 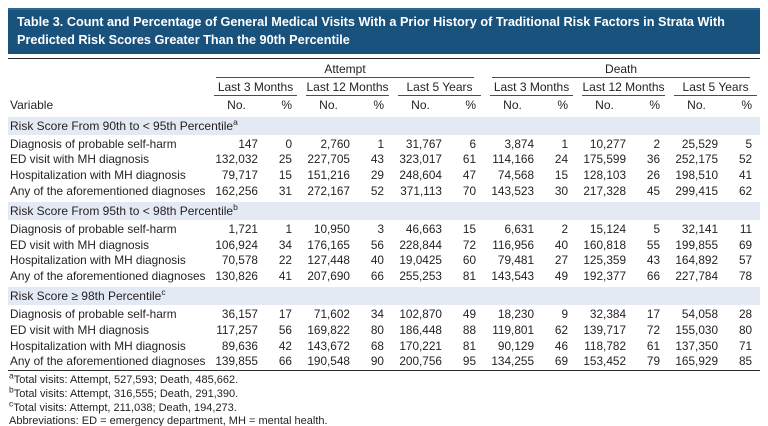 What do you see at coordinates (653, 361) in the screenshot?
I see `percent-cell: 79` at bounding box center [653, 361].